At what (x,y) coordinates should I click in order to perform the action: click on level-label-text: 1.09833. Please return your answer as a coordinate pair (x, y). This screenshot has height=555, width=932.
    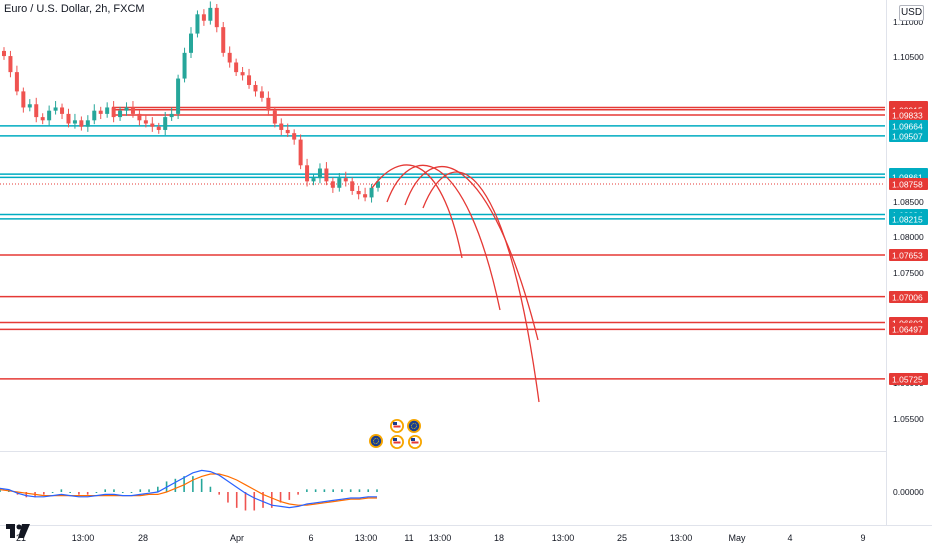
    Looking at the image, I should click on (907, 116).